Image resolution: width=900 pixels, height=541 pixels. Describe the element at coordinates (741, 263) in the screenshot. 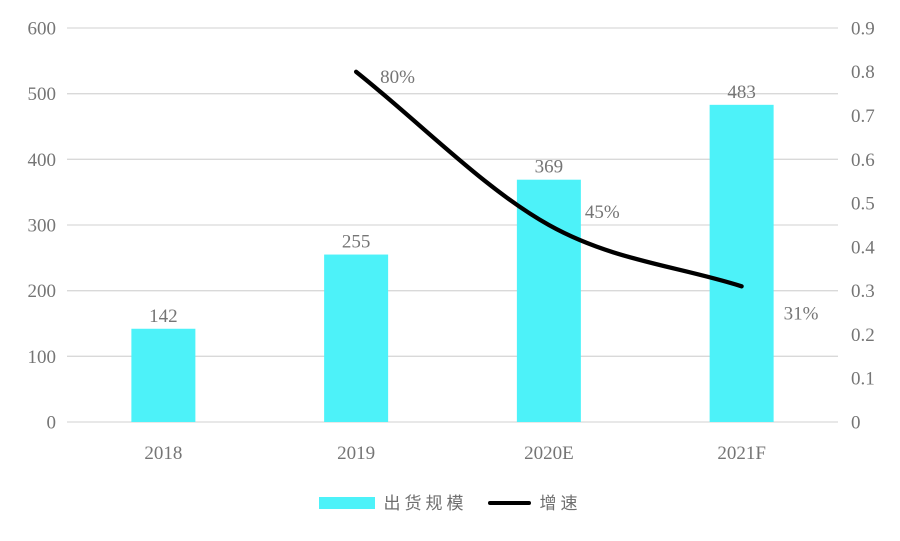

I see `bar-2021F` at that location.